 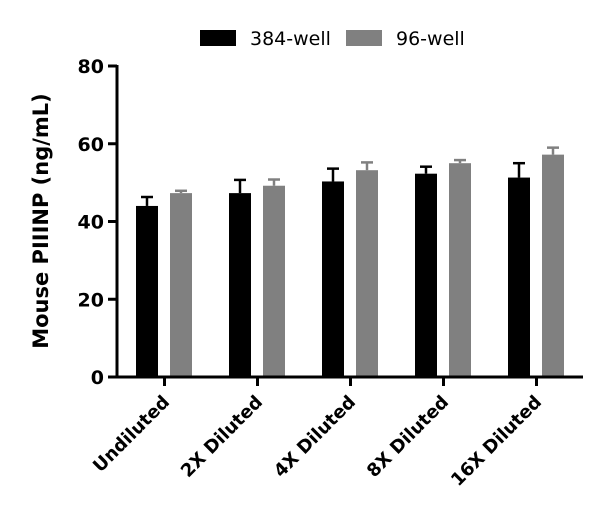 What do you see at coordinates (97, 378) in the screenshot?
I see `y-tick-label: 0` at bounding box center [97, 378].